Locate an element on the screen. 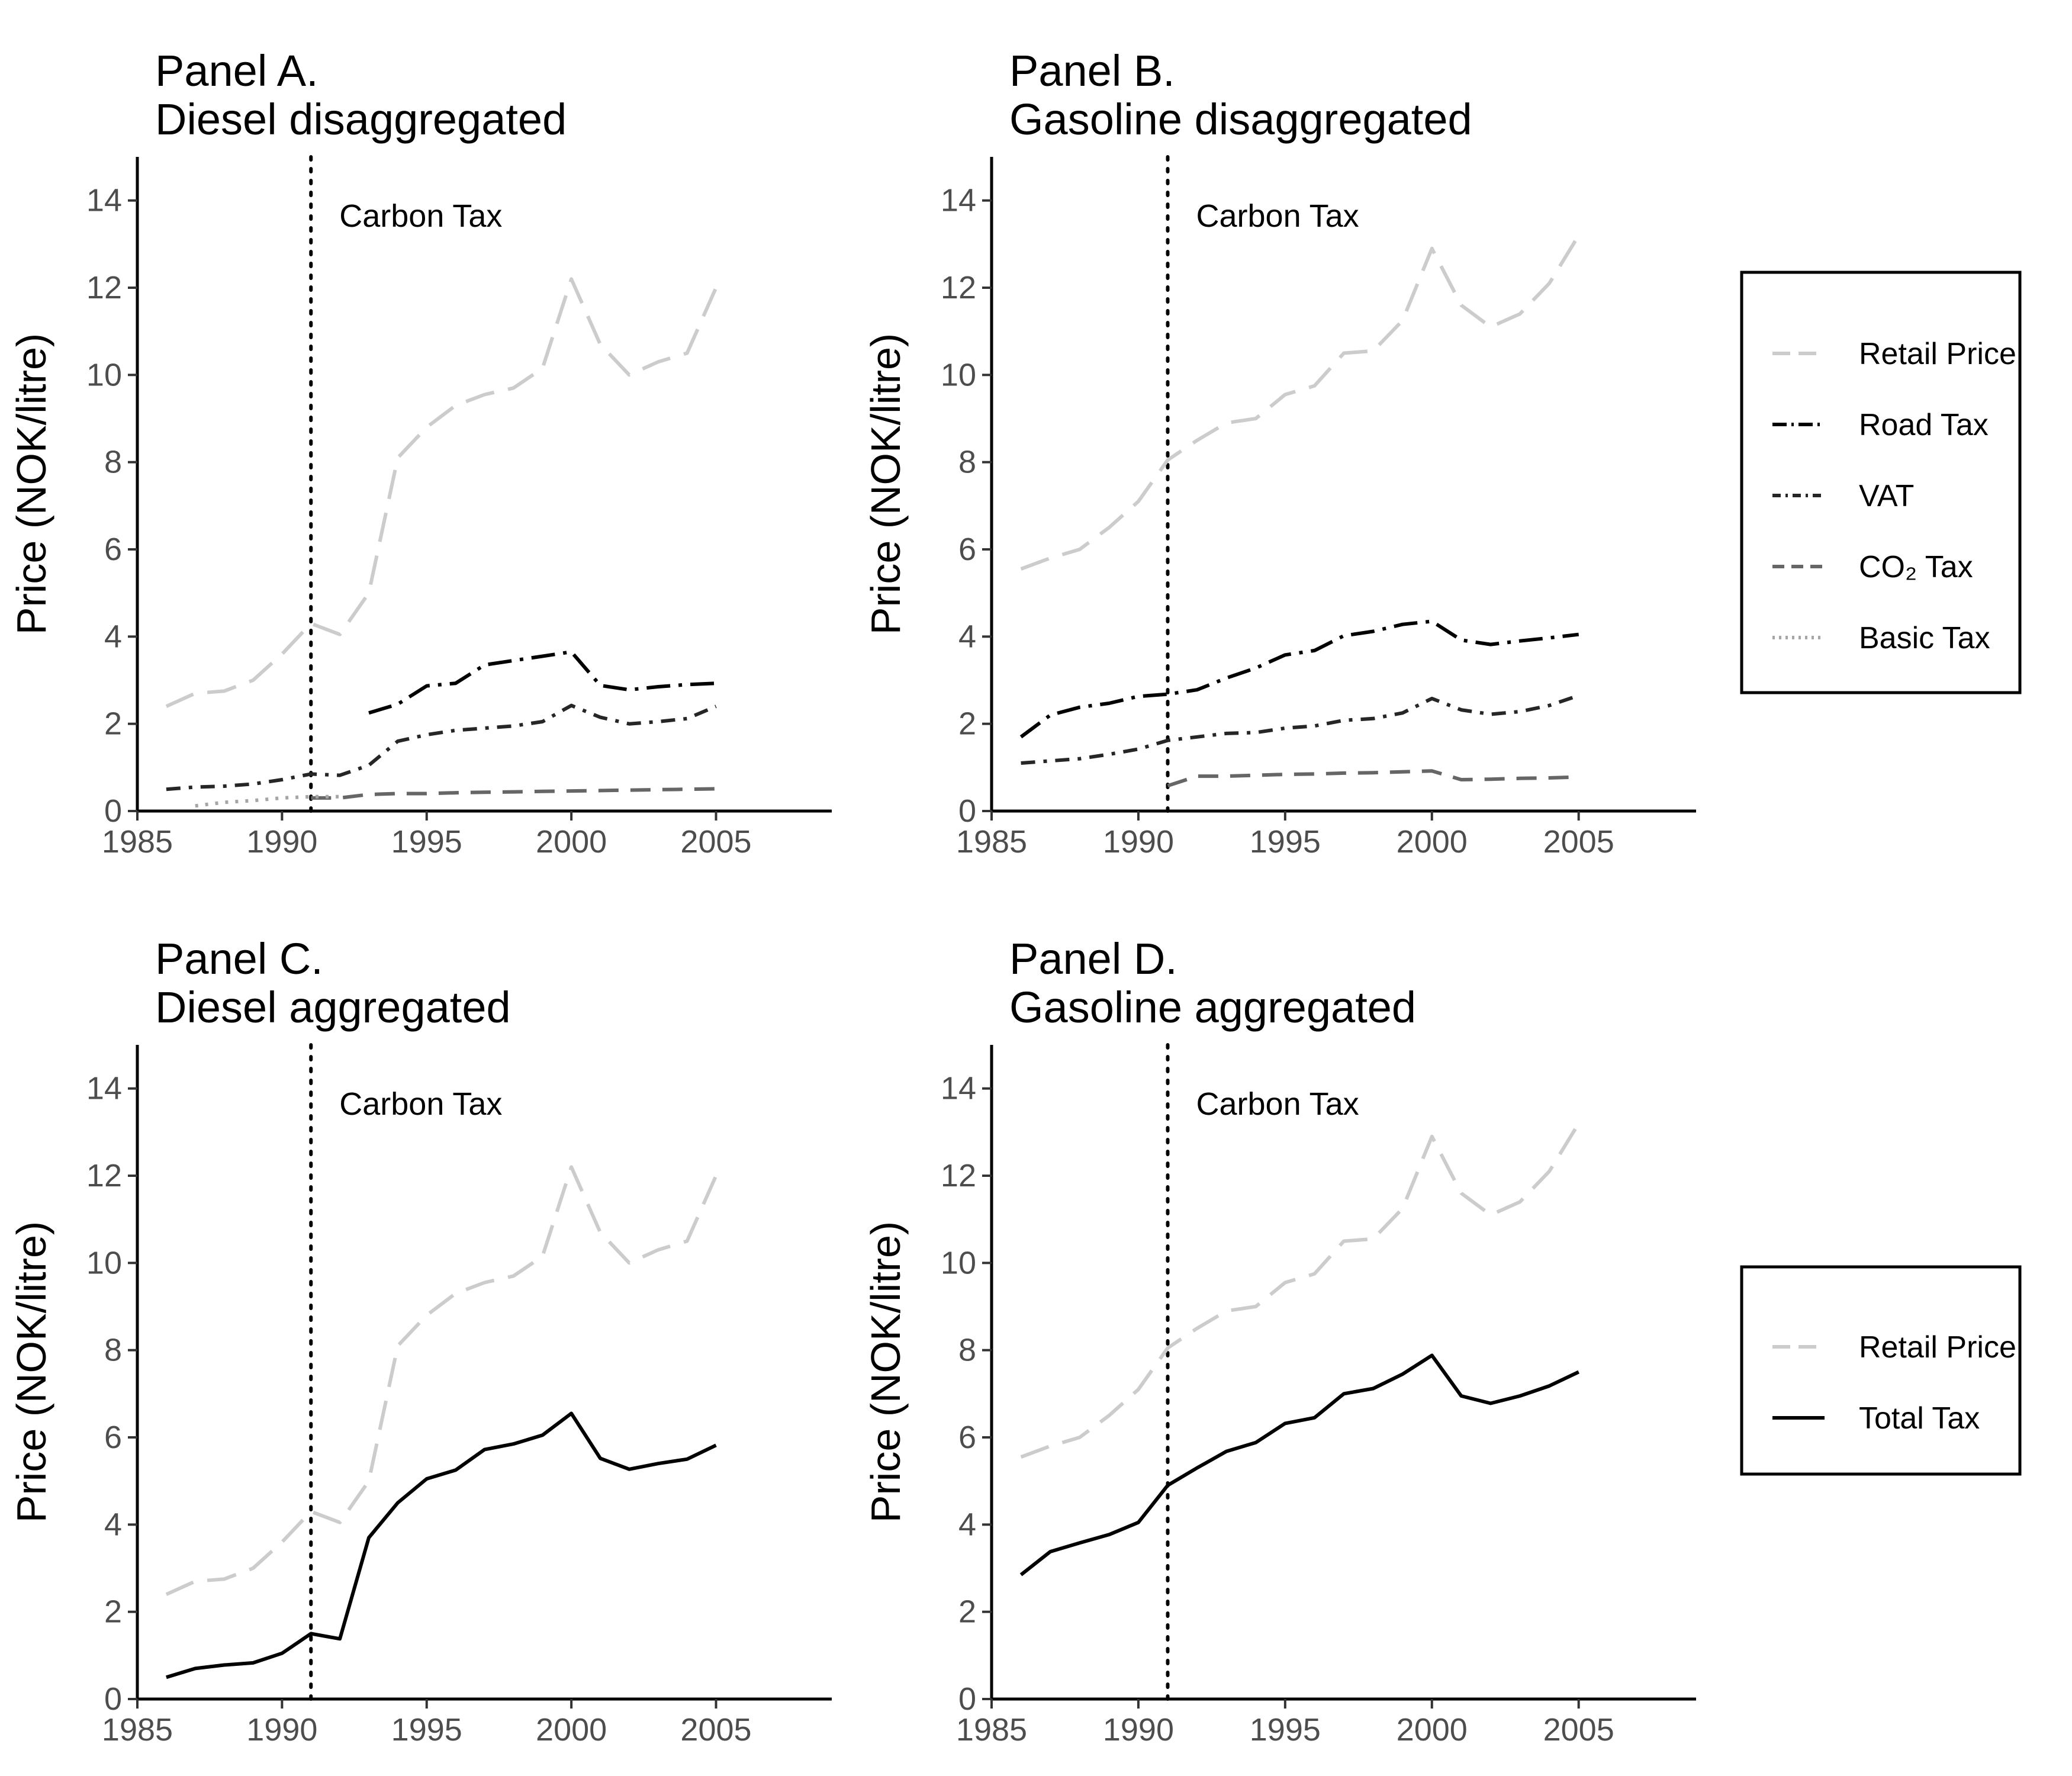  panel-title-line1: Panel B. is located at coordinates (1092, 70).